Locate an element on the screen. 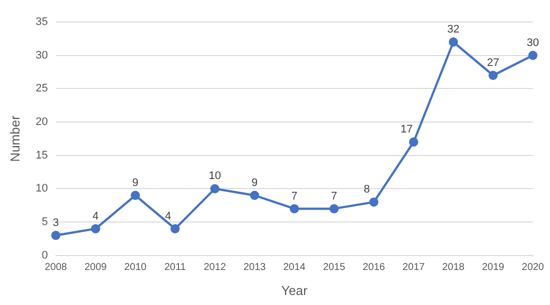  y-tick-label: 20 is located at coordinates (42, 122).